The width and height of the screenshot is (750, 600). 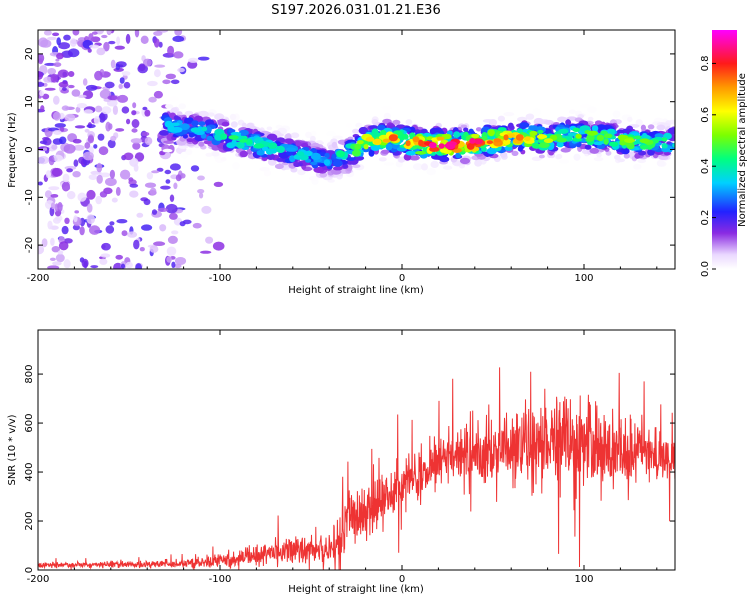 I want to click on y-tick-label: 600, so click(x=29, y=423).